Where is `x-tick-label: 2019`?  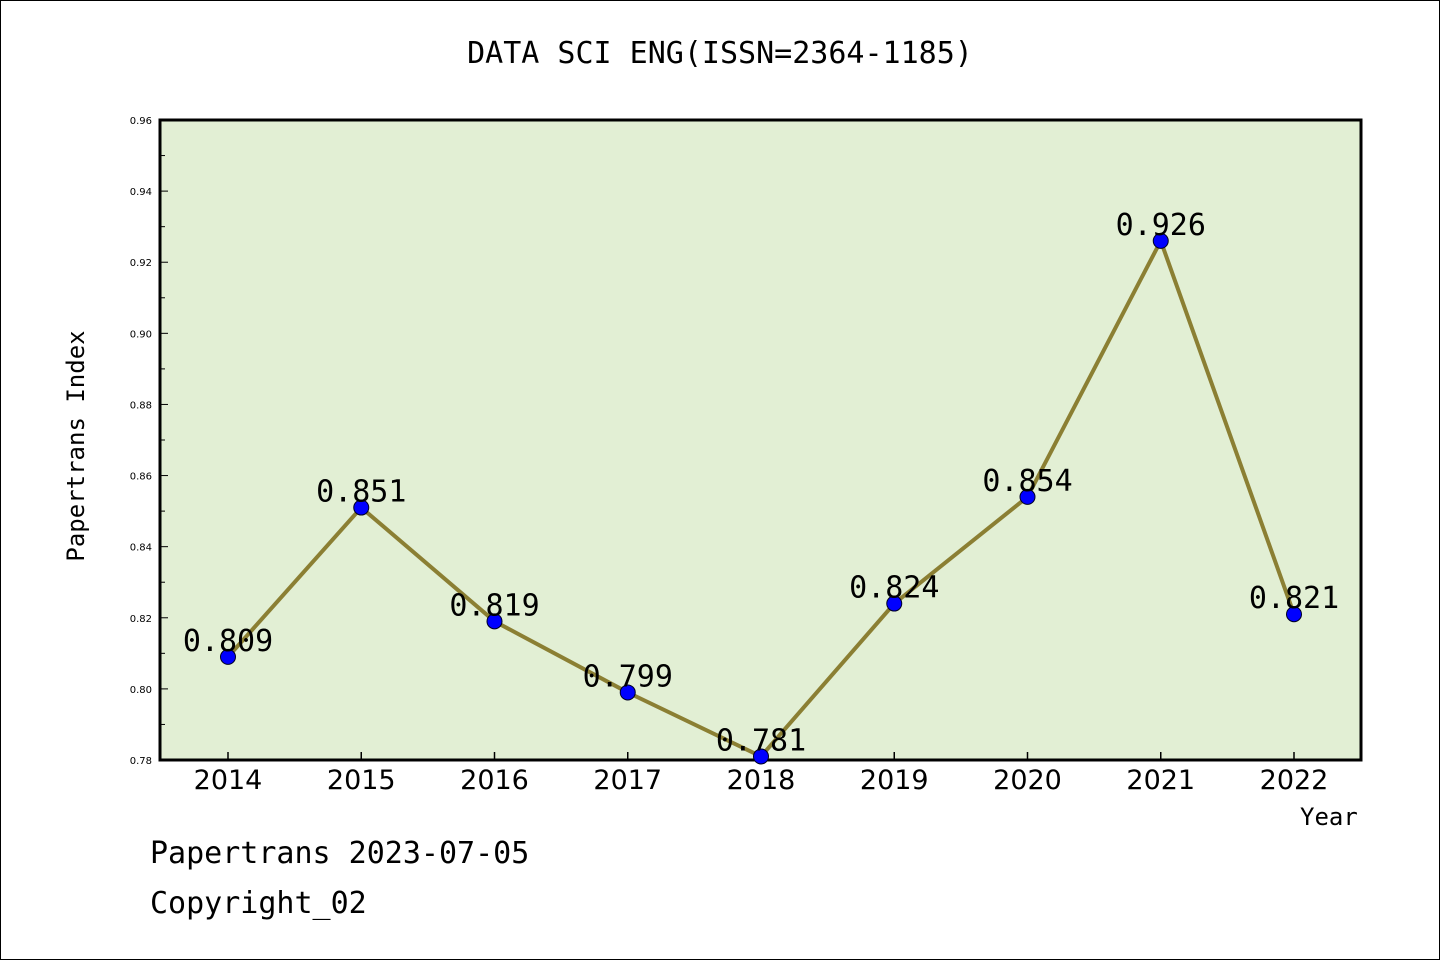
x-tick-label: 2019 is located at coordinates (894, 780).